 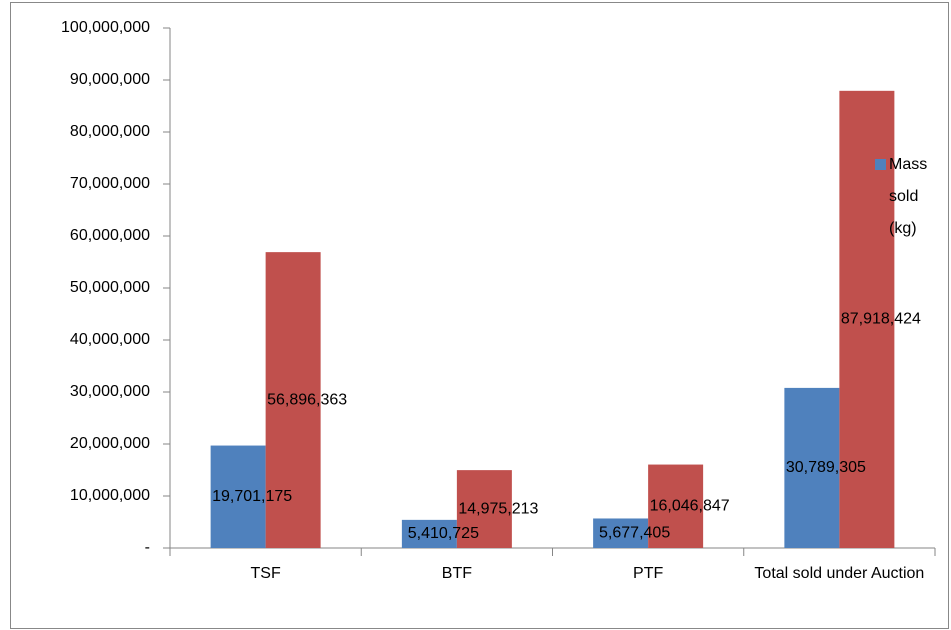 I want to click on data-label: 5,677,405, so click(x=634, y=532).